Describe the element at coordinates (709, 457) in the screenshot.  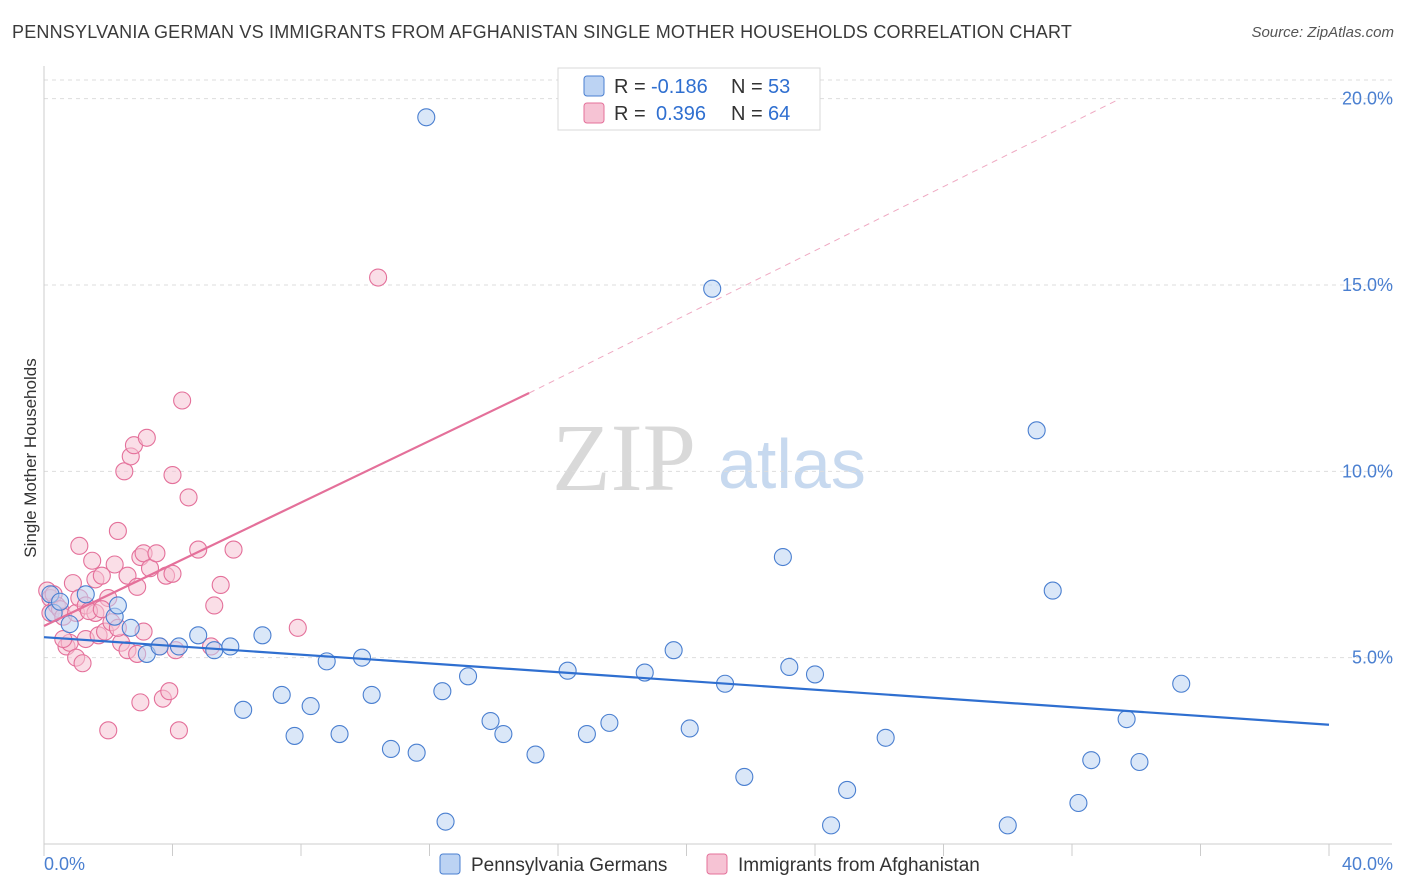
I see `watermark: ZIP atlas` at that location.